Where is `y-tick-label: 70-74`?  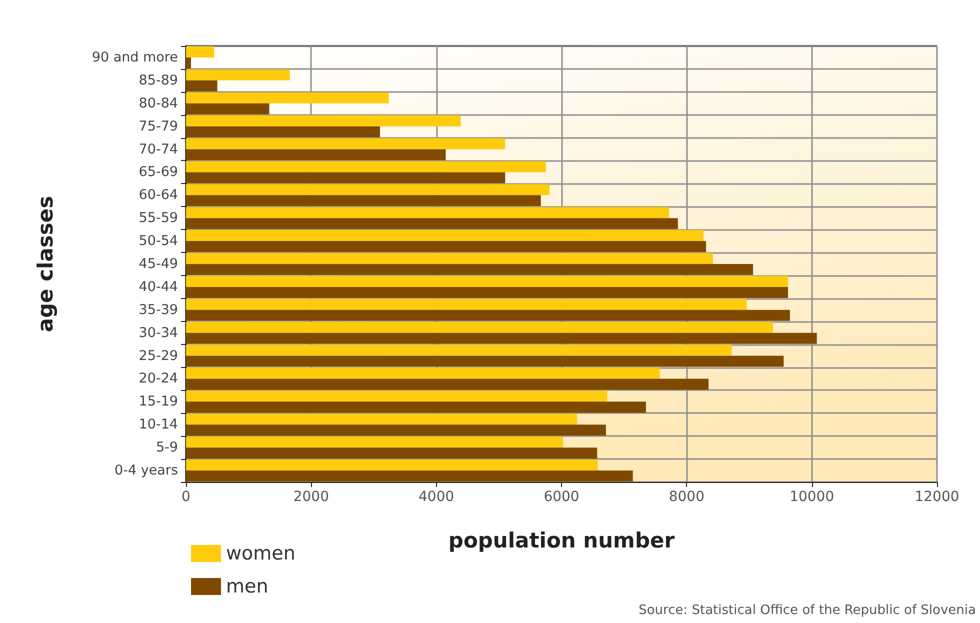
y-tick-label: 70-74 is located at coordinates (158, 149).